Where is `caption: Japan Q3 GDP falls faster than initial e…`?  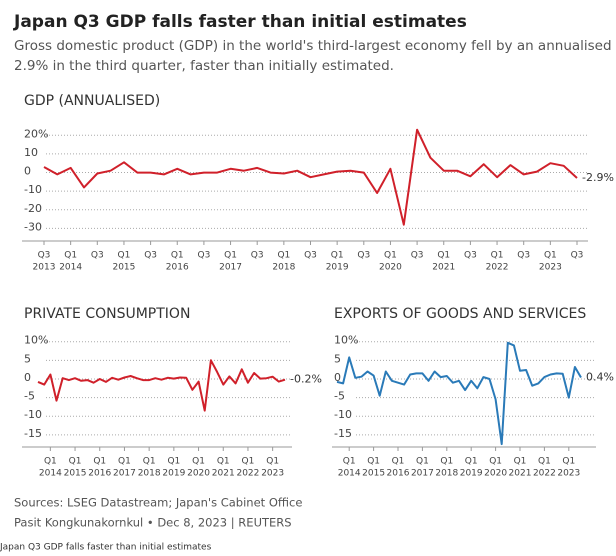 caption: Japan Q3 GDP falls faster than initial e… is located at coordinates (106, 548).